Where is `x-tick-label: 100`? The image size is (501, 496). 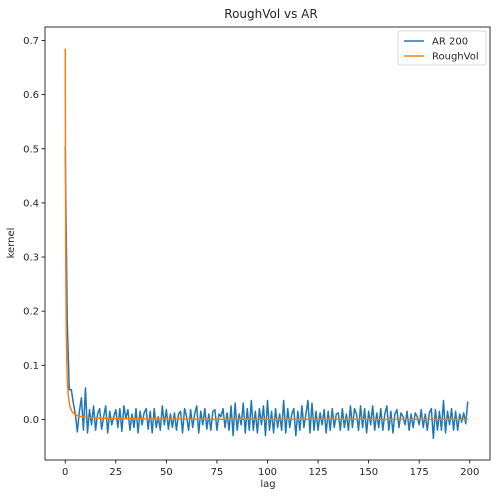 x-tick-label: 100 is located at coordinates (267, 472).